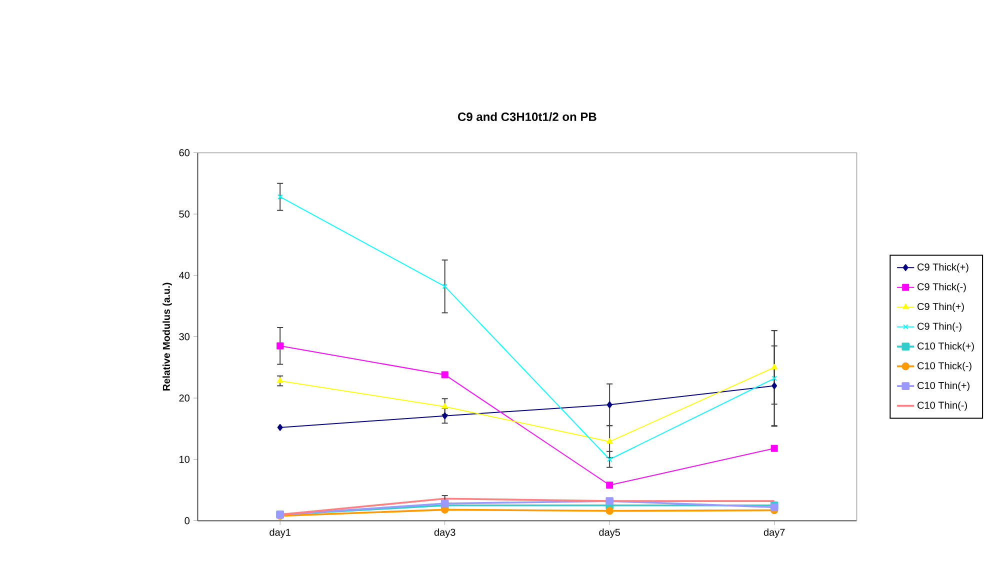 The width and height of the screenshot is (996, 571). Describe the element at coordinates (184, 152) in the screenshot. I see `y-tick-label: 60` at that location.